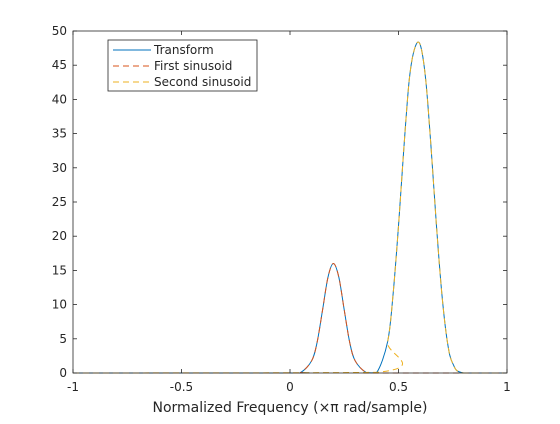 Image resolution: width=560 pixels, height=424 pixels. I want to click on legend-label-3: Second sinusoid, so click(202, 82).